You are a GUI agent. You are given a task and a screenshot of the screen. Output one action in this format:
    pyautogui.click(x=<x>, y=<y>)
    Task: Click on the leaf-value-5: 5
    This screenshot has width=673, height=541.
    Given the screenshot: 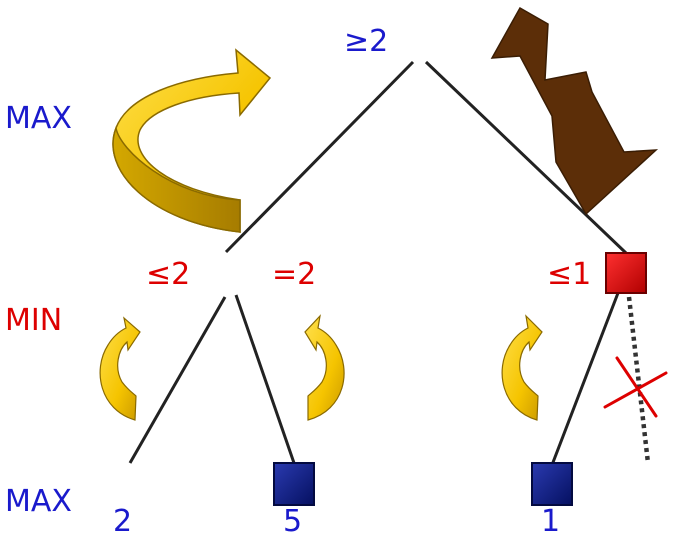 What is the action you would take?
    pyautogui.click(x=293, y=521)
    